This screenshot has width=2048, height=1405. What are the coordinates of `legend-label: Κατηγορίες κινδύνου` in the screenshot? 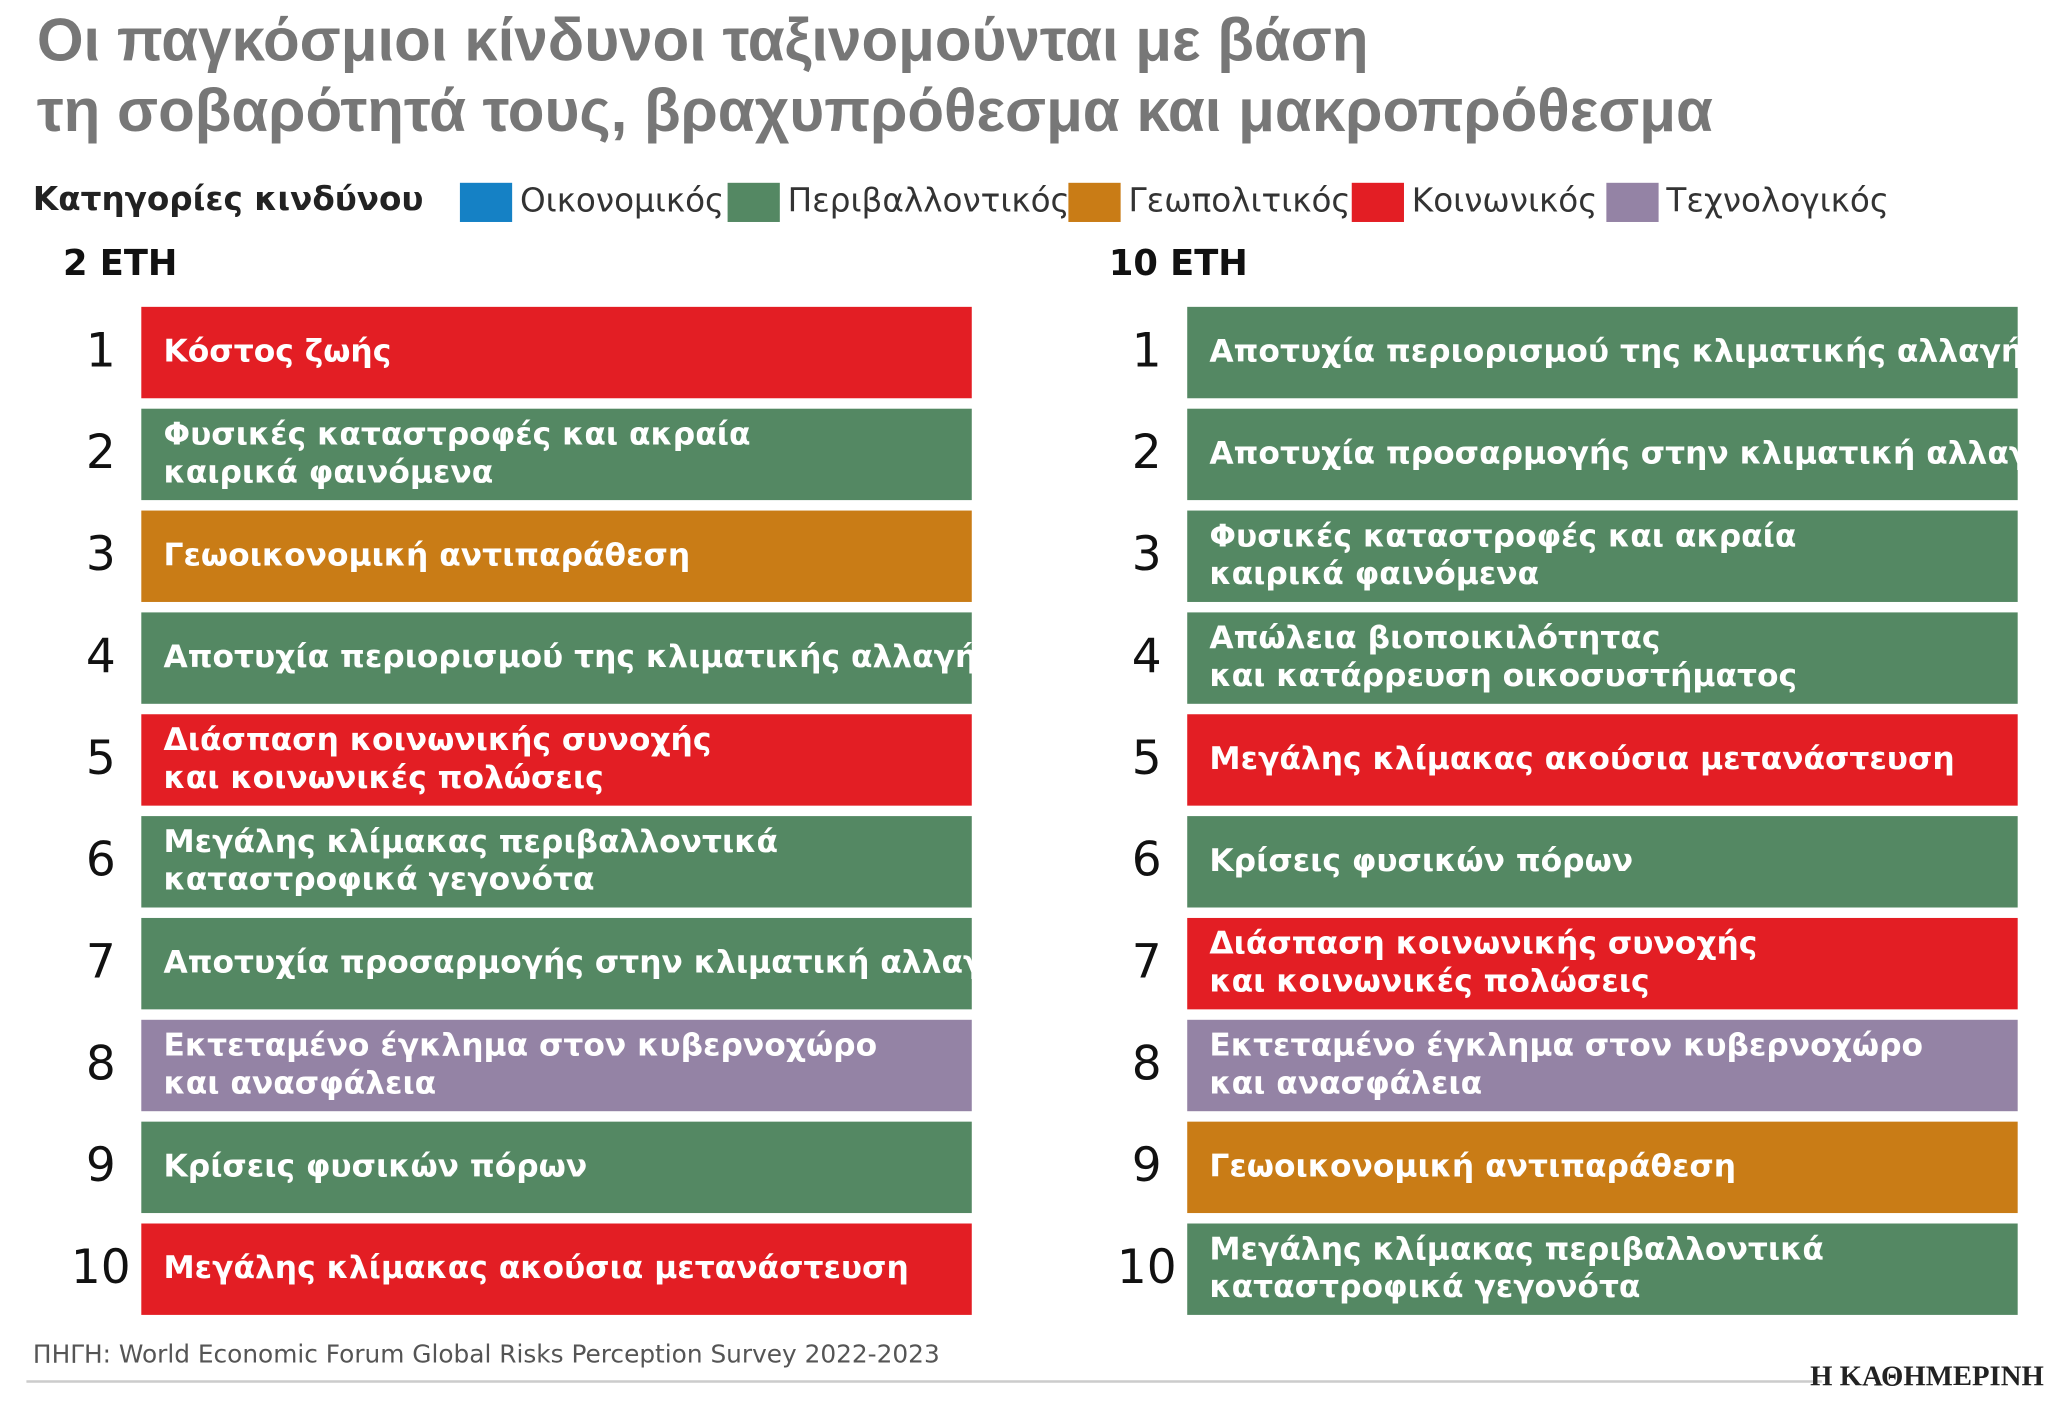 It's located at (228, 199).